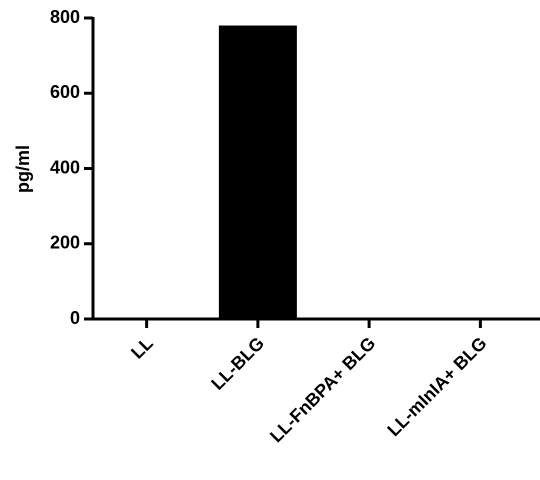 The height and width of the screenshot is (480, 540). Describe the element at coordinates (75, 318) in the screenshot. I see `y-tick-label: 0` at that location.